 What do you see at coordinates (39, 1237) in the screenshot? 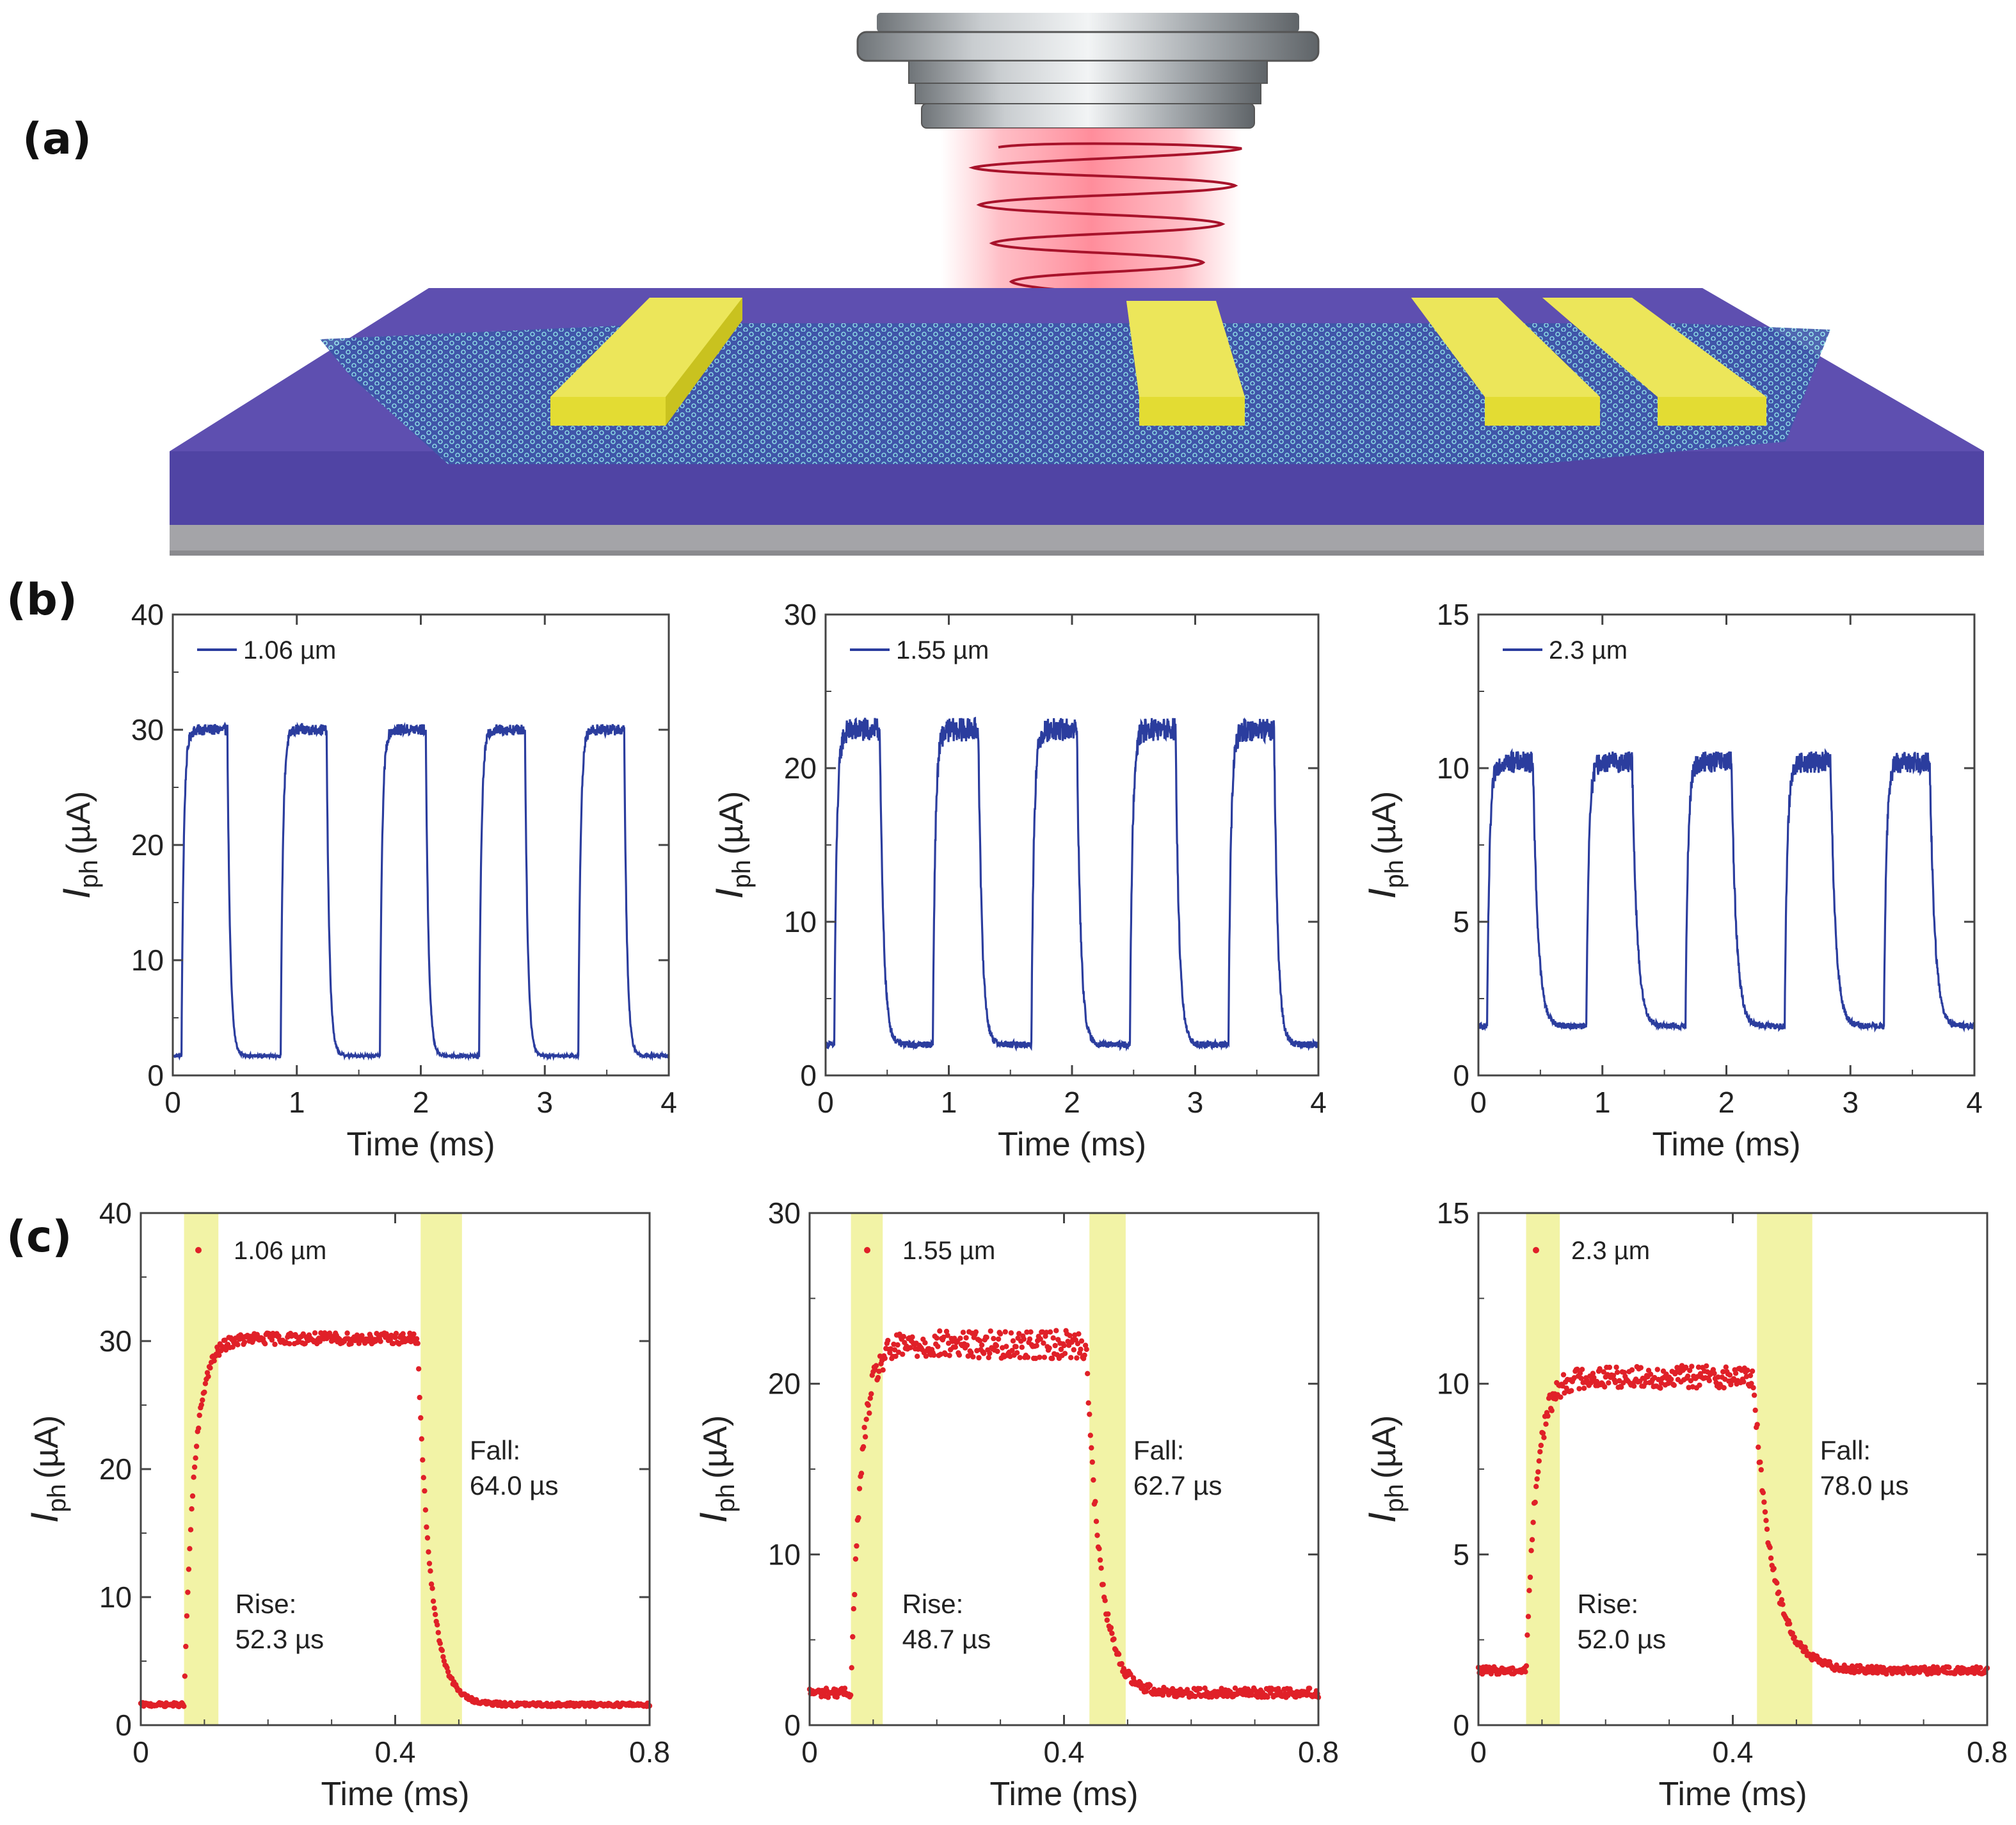
I see `panel-label-c: (c)` at bounding box center [39, 1237].